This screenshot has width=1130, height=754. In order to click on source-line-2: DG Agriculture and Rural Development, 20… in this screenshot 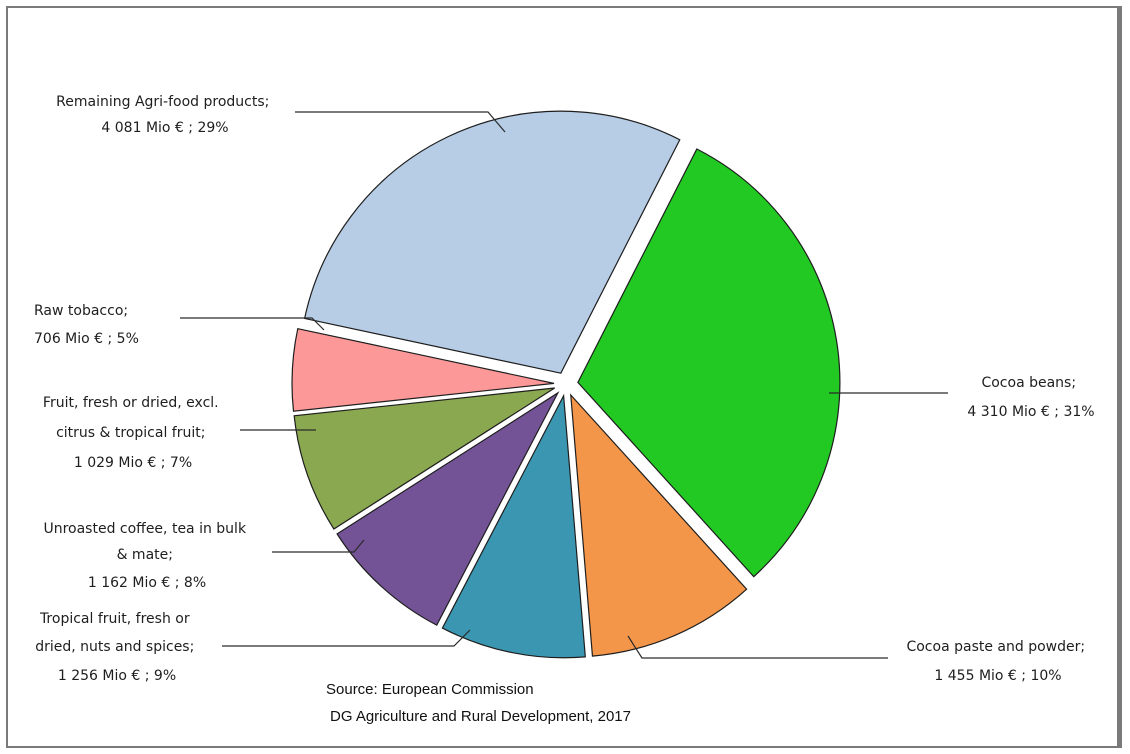, I will do `click(480, 716)`.